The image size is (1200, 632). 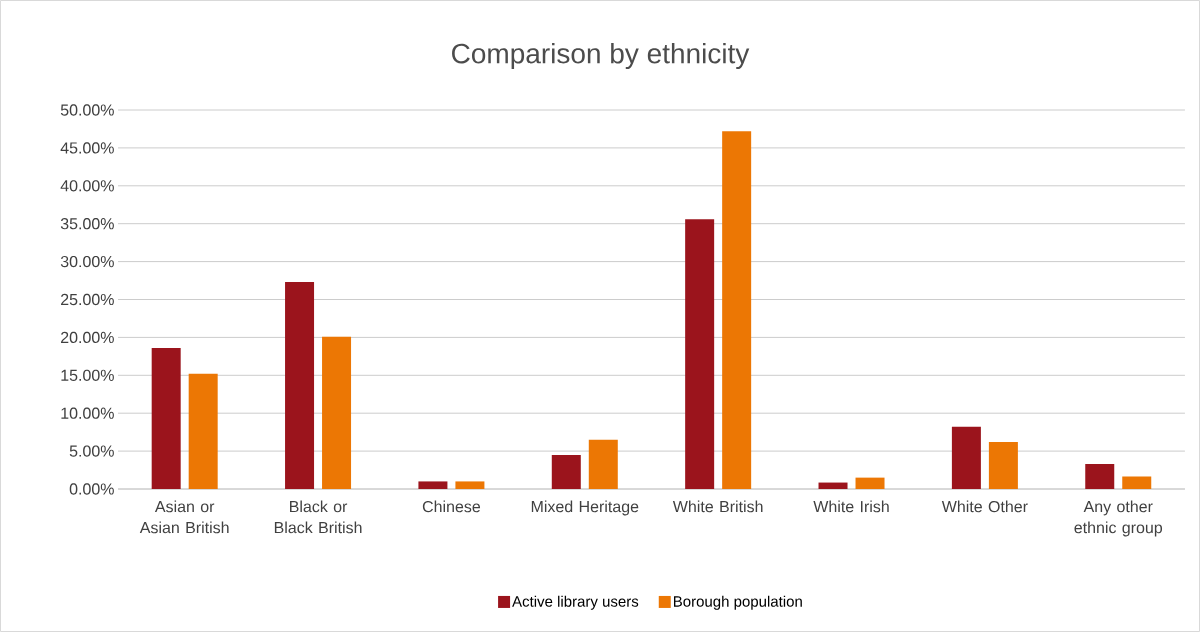 What do you see at coordinates (451, 506) in the screenshot?
I see `x-tick-label: Chinese` at bounding box center [451, 506].